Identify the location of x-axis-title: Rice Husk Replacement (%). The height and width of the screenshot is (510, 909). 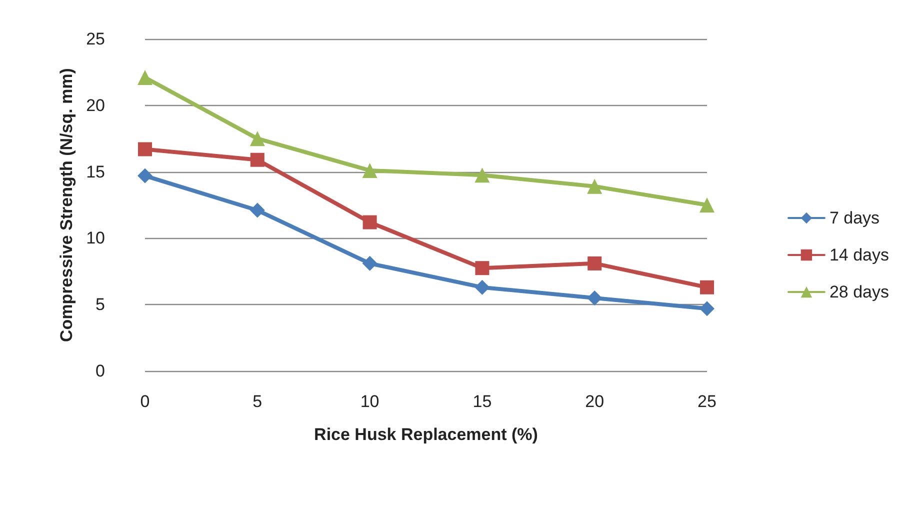
(426, 434).